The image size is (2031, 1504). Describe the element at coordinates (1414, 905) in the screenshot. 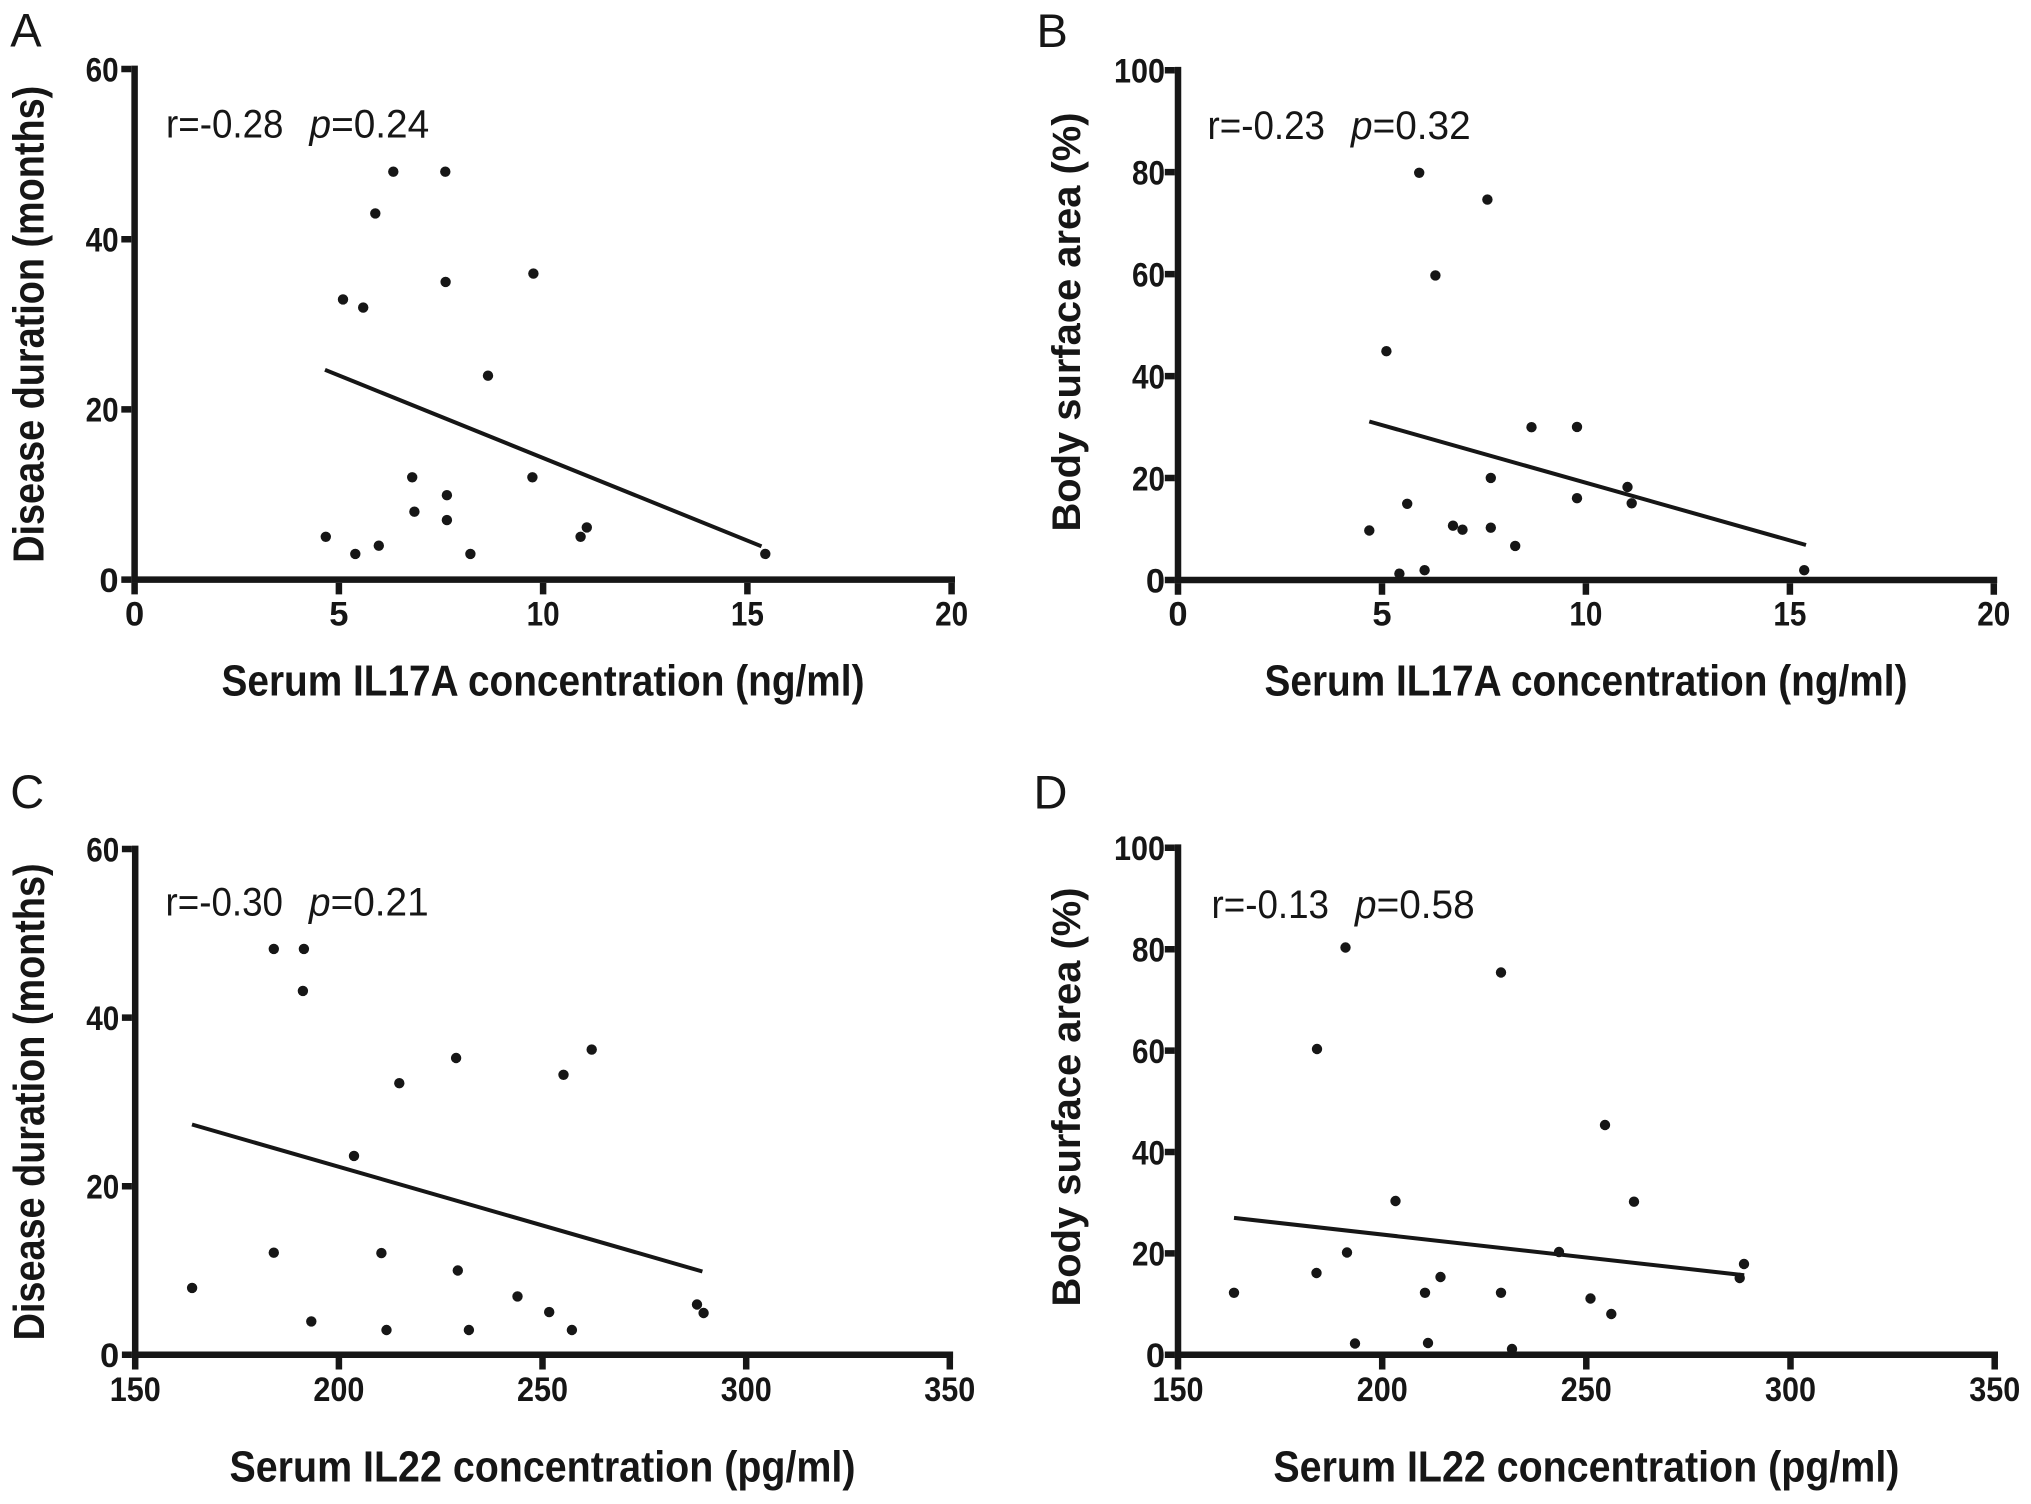

I see `svg-text: p=0.58` at that location.